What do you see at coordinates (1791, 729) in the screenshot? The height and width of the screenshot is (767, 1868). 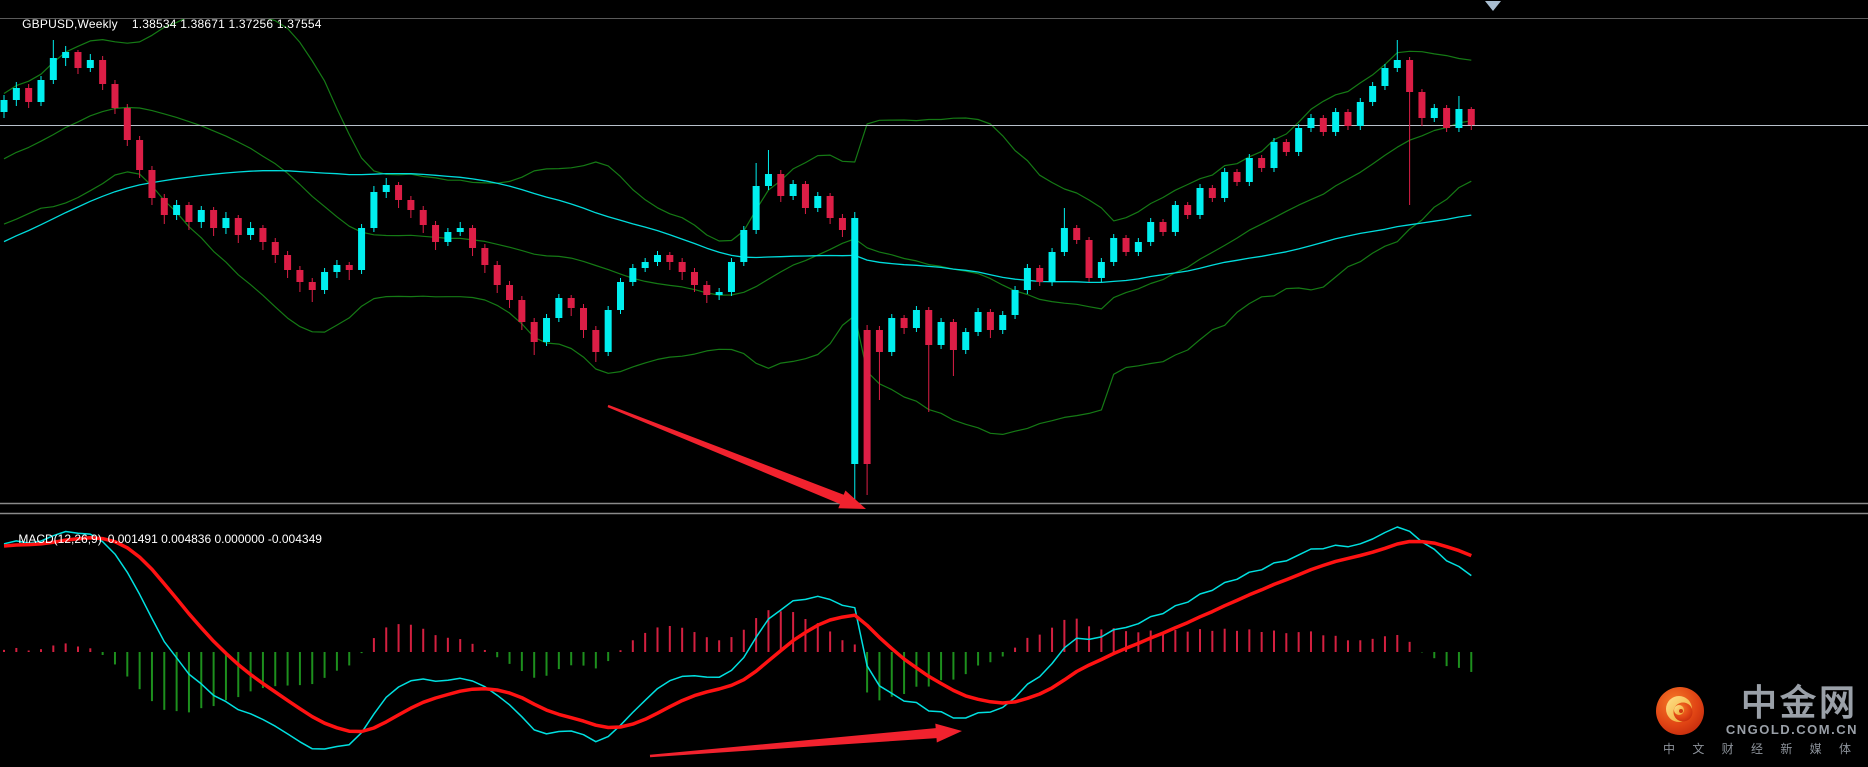 I see `watermark-domain: CNGOLD.COM.CN` at bounding box center [1791, 729].